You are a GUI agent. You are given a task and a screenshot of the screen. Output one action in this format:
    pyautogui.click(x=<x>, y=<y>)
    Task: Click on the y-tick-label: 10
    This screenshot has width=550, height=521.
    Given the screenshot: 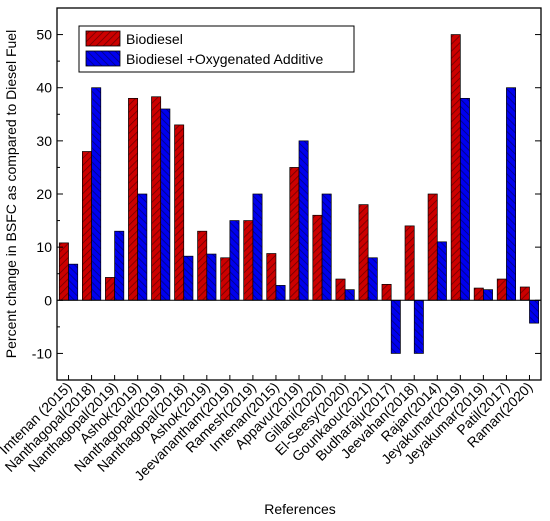 What is the action you would take?
    pyautogui.click(x=44, y=247)
    